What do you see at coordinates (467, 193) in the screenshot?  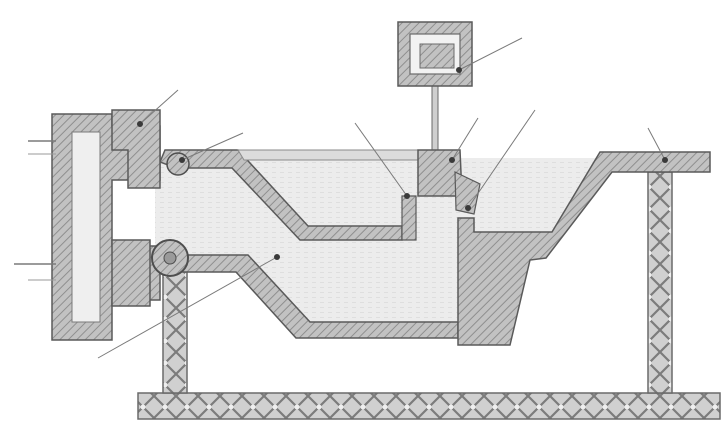 I see `valve-disc` at bounding box center [467, 193].